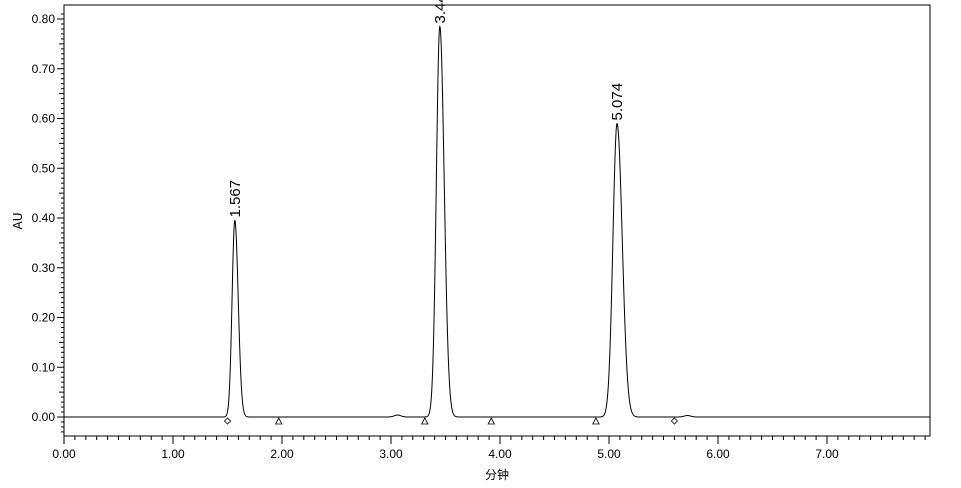 The image size is (961, 488). Describe the element at coordinates (44, 268) in the screenshot. I see `y-tick-label: 0.30` at that location.